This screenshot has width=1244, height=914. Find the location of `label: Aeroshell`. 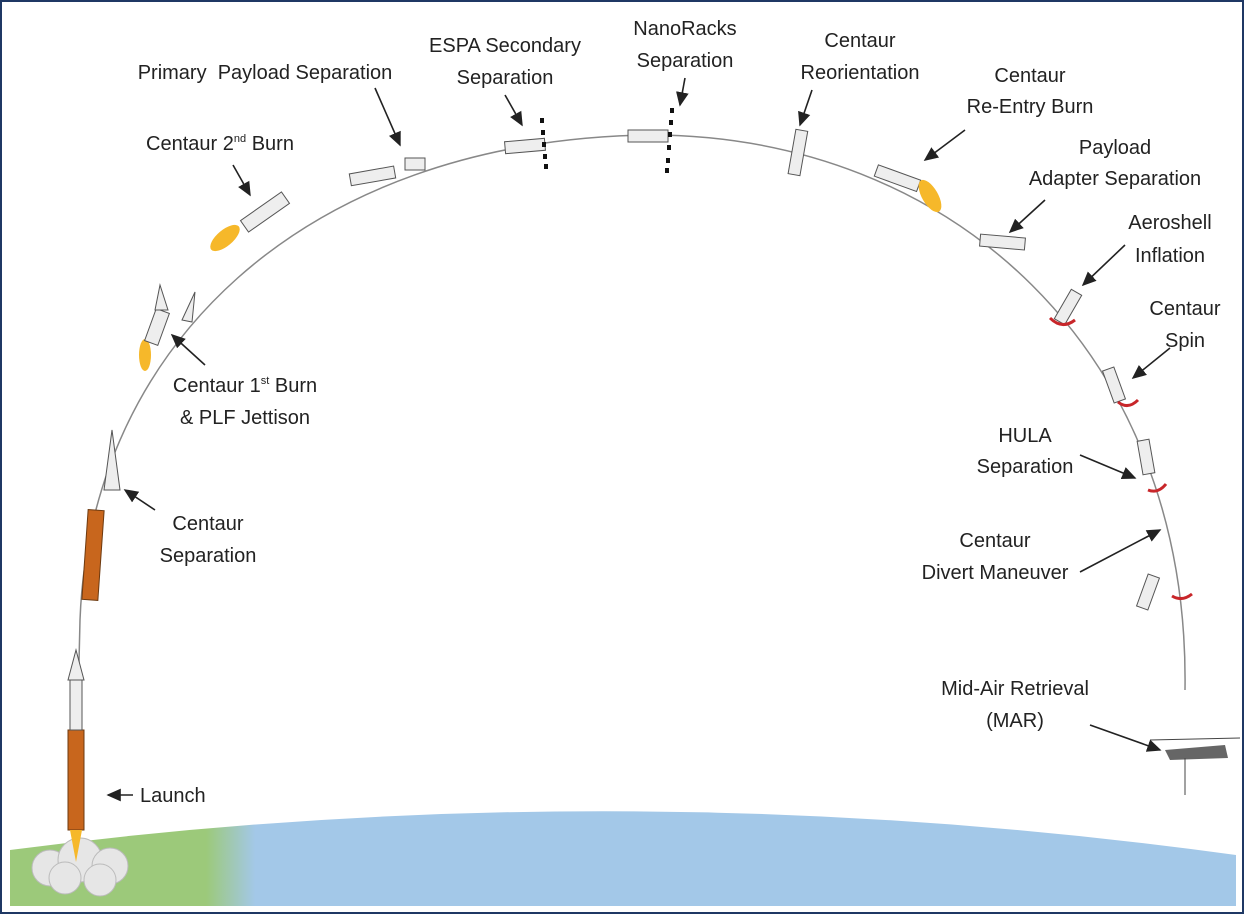

label: Aeroshell is located at coordinates (1169, 223).